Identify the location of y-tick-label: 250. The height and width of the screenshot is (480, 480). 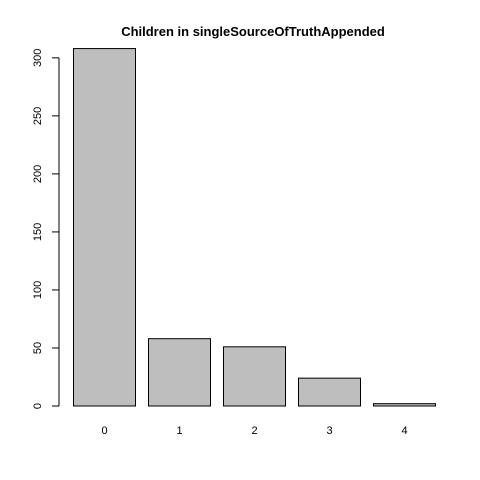
(38, 116).